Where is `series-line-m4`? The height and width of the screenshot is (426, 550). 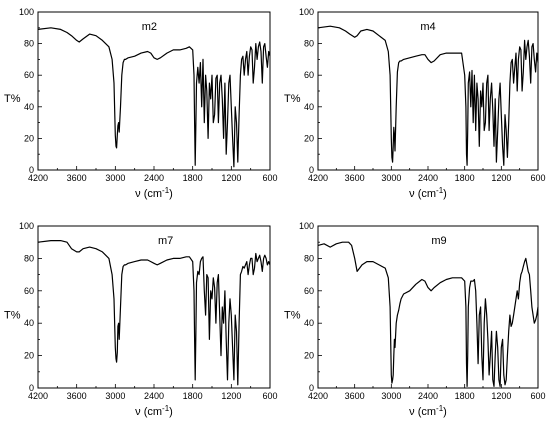 series-line-m4 is located at coordinates (428, 95).